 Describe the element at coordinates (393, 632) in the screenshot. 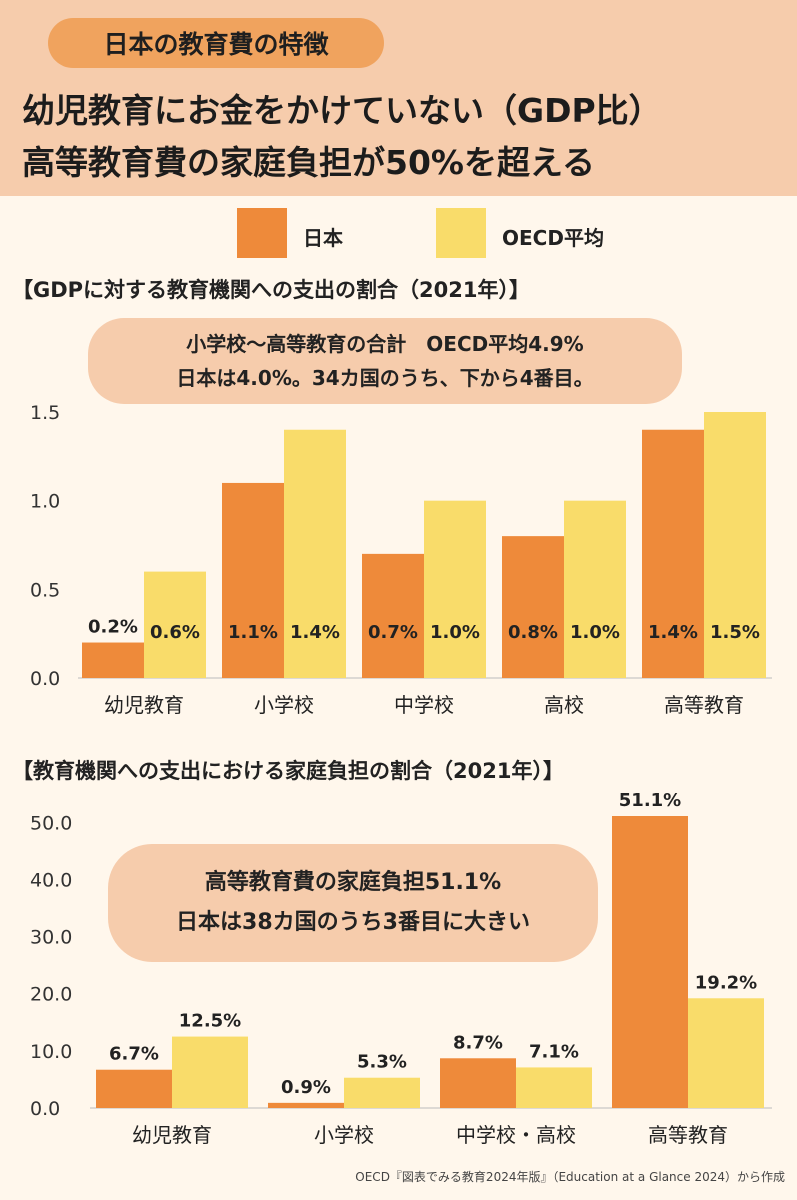

I see `chart1-data-label-japan-2: 0.7%` at that location.